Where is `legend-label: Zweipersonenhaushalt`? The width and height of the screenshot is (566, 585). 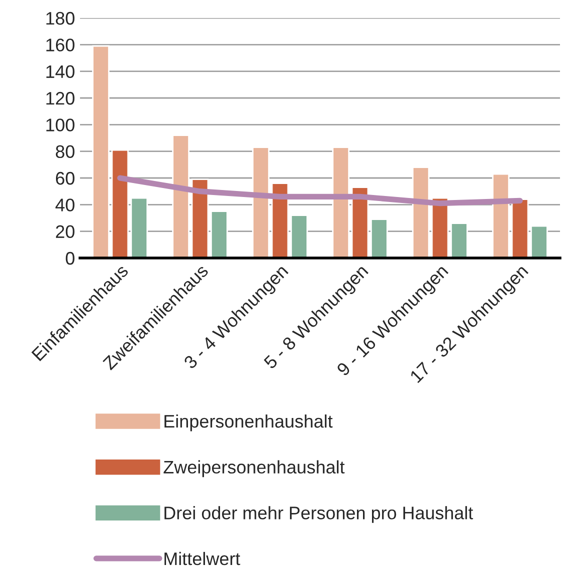 legend-label: Zweipersonenhaushalt is located at coordinates (254, 469).